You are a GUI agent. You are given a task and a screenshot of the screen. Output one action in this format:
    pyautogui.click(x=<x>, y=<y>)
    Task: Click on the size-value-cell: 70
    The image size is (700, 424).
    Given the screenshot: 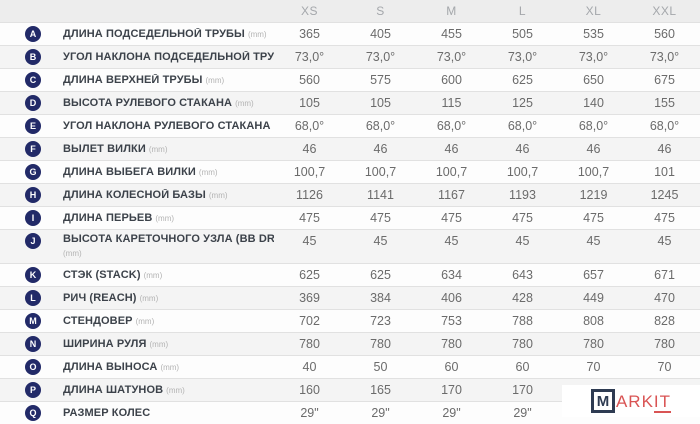 What is the action you would take?
    pyautogui.click(x=593, y=367)
    